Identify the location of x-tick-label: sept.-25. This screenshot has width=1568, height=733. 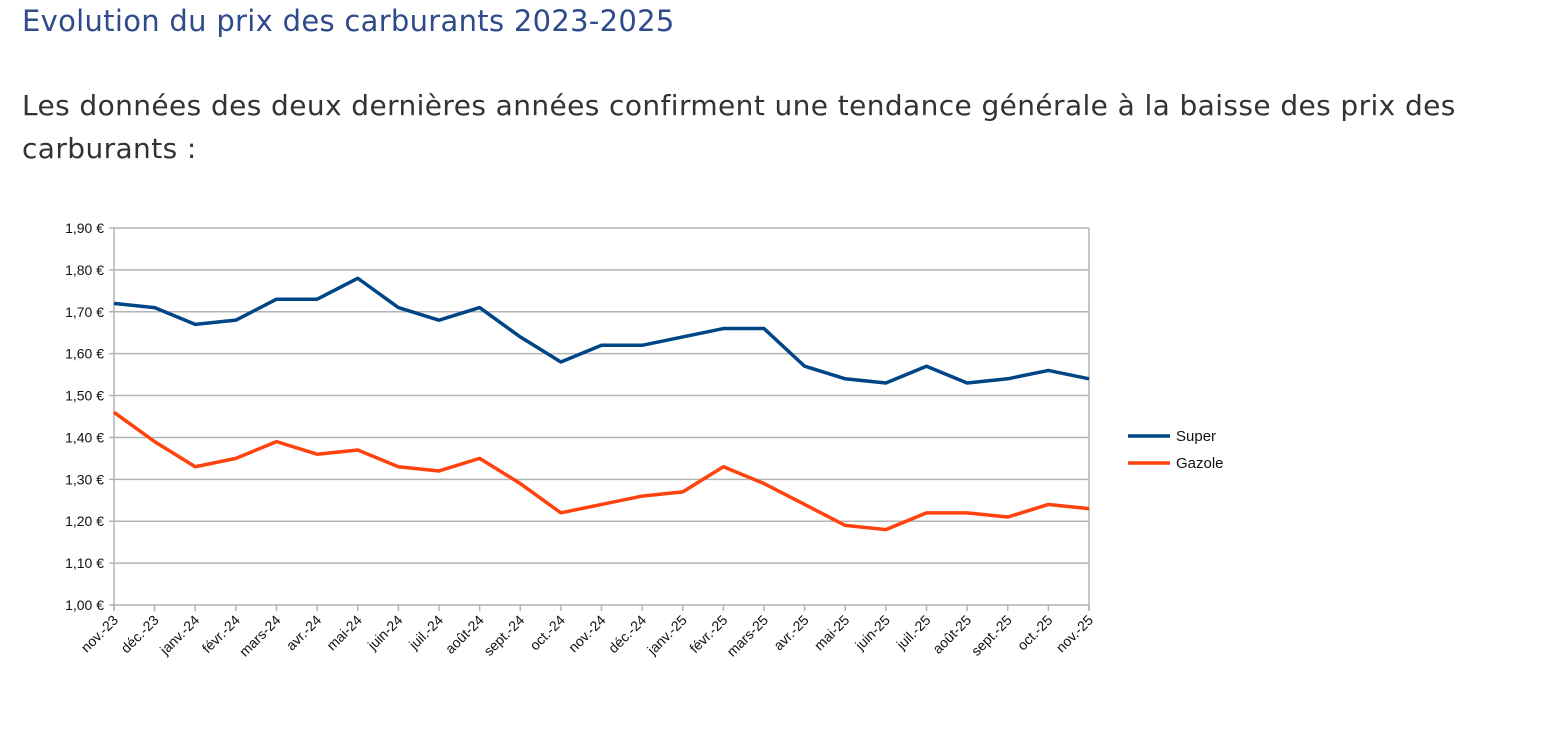
(991, 635).